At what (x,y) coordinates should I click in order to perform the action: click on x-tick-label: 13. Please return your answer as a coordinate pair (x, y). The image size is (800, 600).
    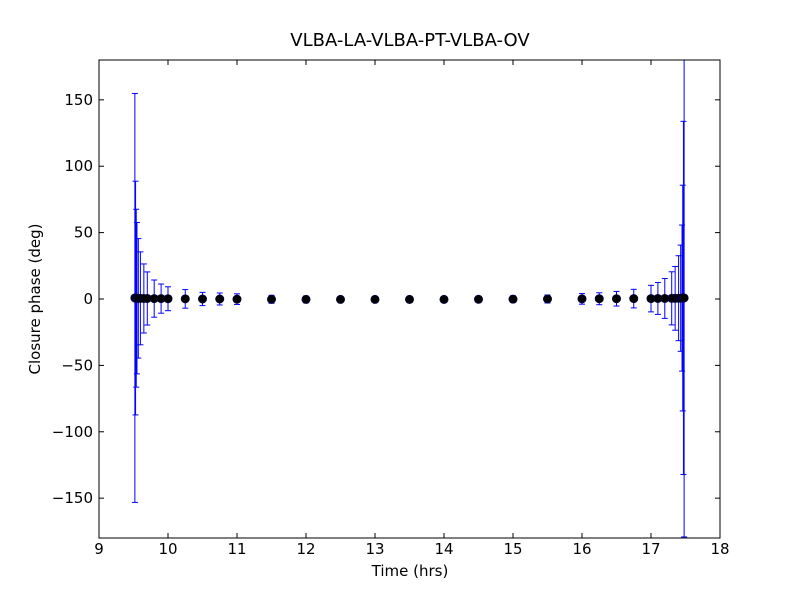
    Looking at the image, I should click on (374, 549).